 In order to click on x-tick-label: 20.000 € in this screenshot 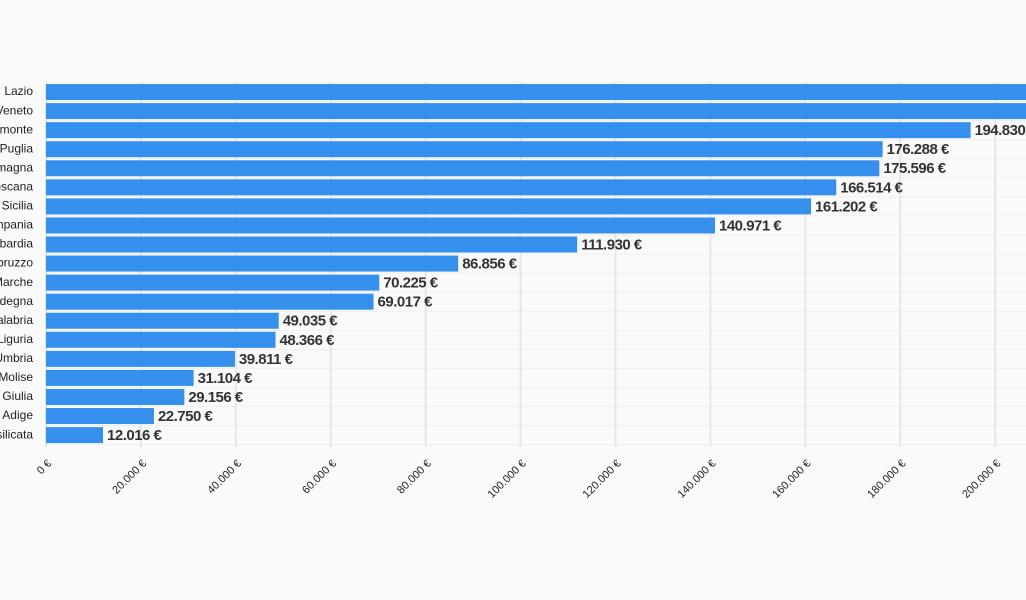, I will do `click(129, 477)`.